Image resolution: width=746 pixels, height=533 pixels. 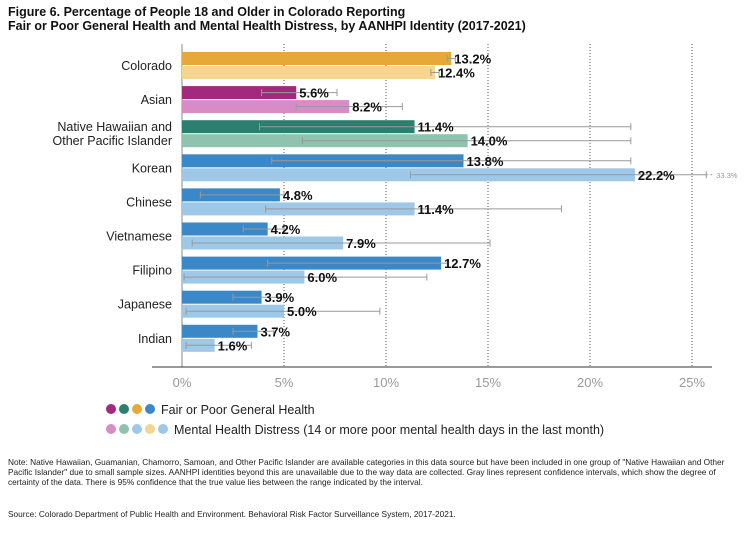 What do you see at coordinates (114, 127) in the screenshot?
I see `category-label: Native Hawaiian and` at bounding box center [114, 127].